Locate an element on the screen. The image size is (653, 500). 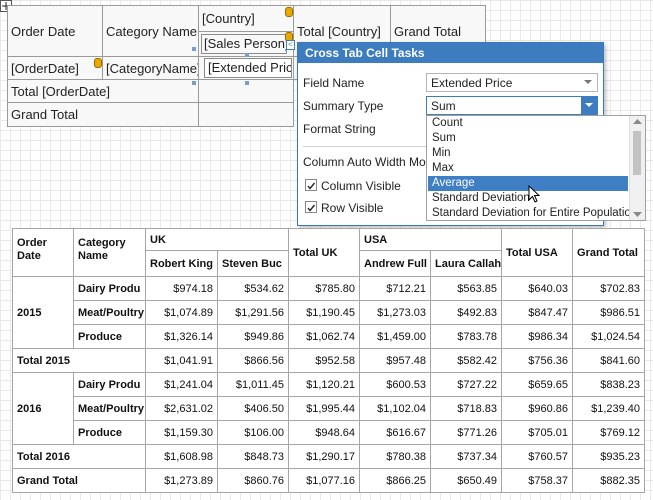
column-header: Andrew Full is located at coordinates (395, 263).